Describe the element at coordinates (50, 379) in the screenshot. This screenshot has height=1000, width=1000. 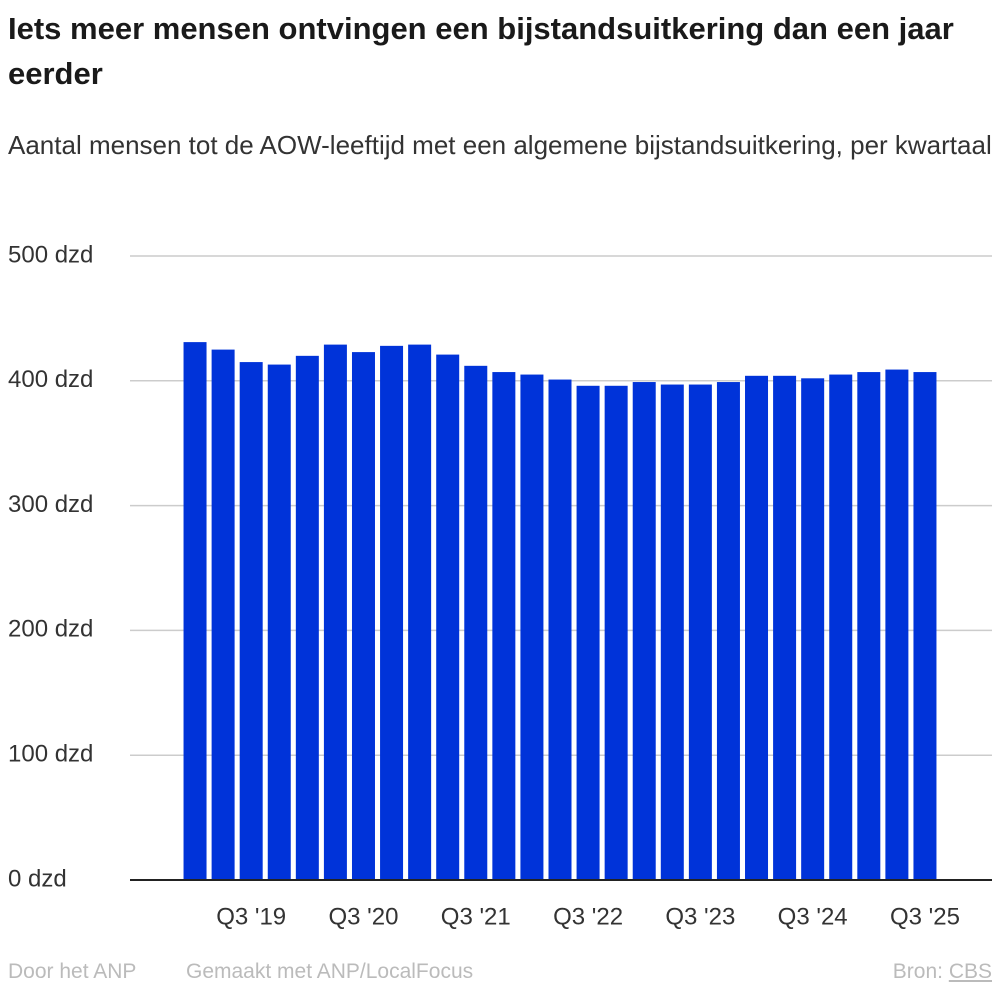
I see `y-tick-label: 400 dzd` at that location.